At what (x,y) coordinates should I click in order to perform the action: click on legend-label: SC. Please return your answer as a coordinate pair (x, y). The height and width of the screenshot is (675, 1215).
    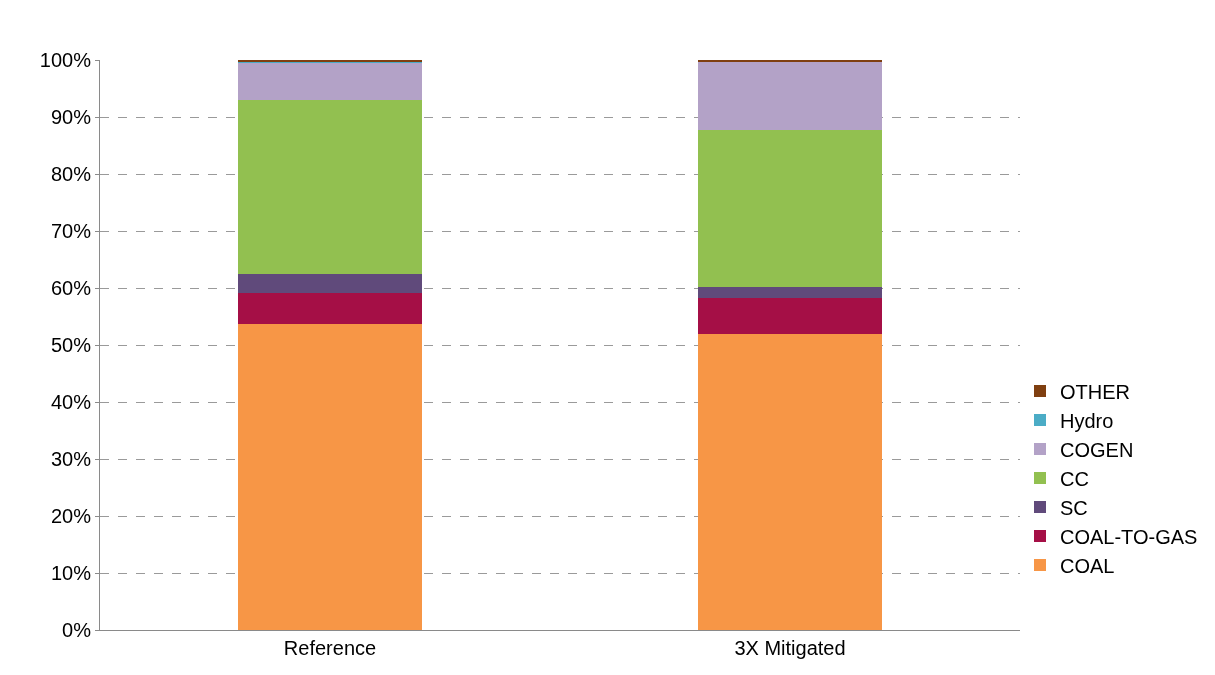
    Looking at the image, I should click on (1074, 507).